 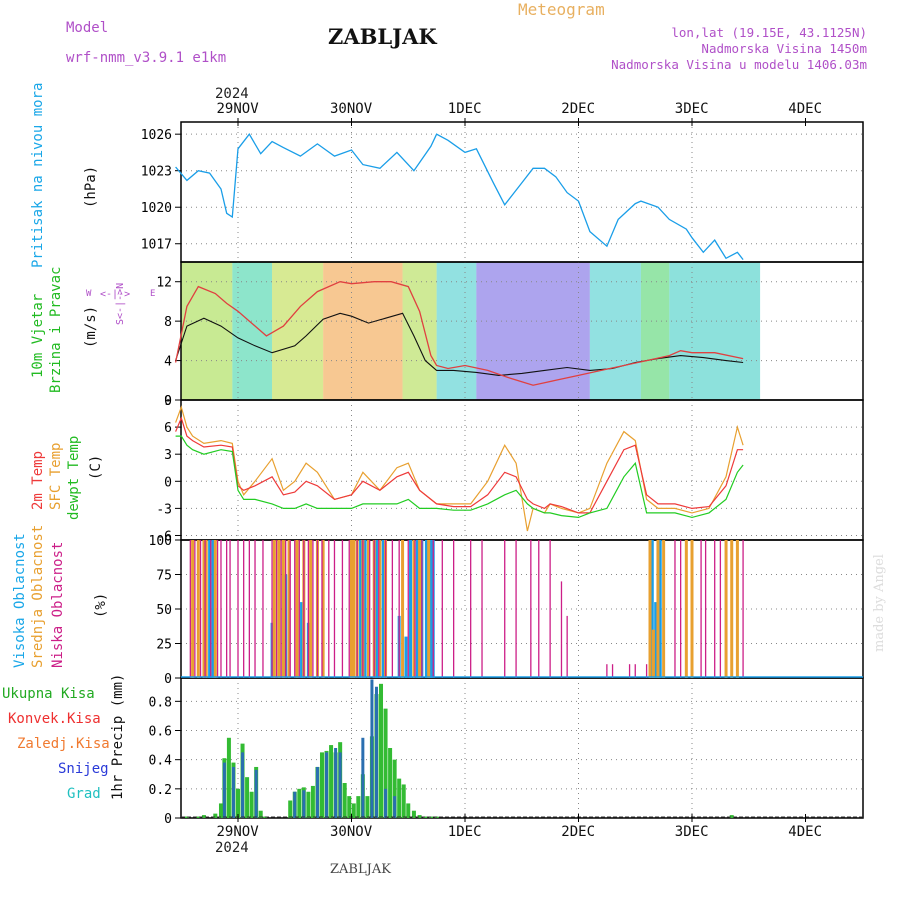 What do you see at coordinates (156, 245) in the screenshot?
I see `y-tick-label: 1017` at bounding box center [156, 245].